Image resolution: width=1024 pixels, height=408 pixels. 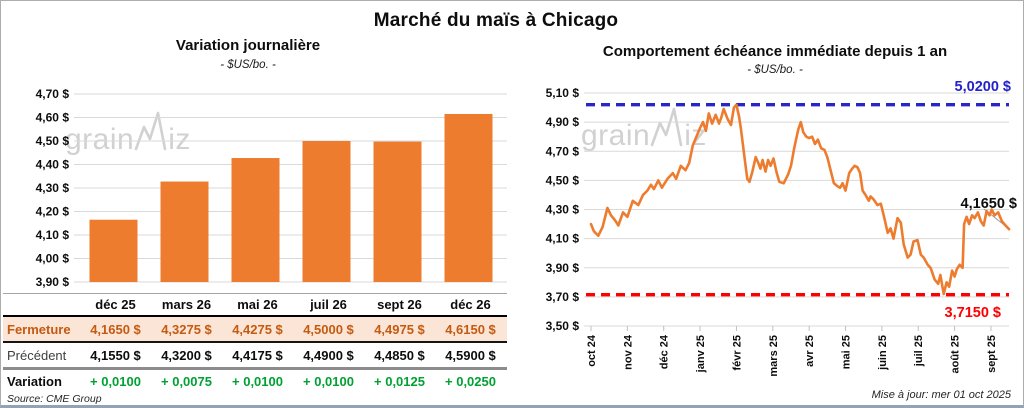 I want to click on precedent-value: 4,3200 $, so click(x=186, y=355).